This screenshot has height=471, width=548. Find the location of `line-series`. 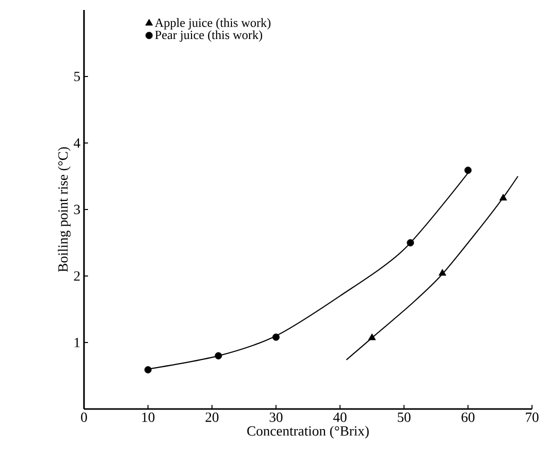

line-series is located at coordinates (432, 268).